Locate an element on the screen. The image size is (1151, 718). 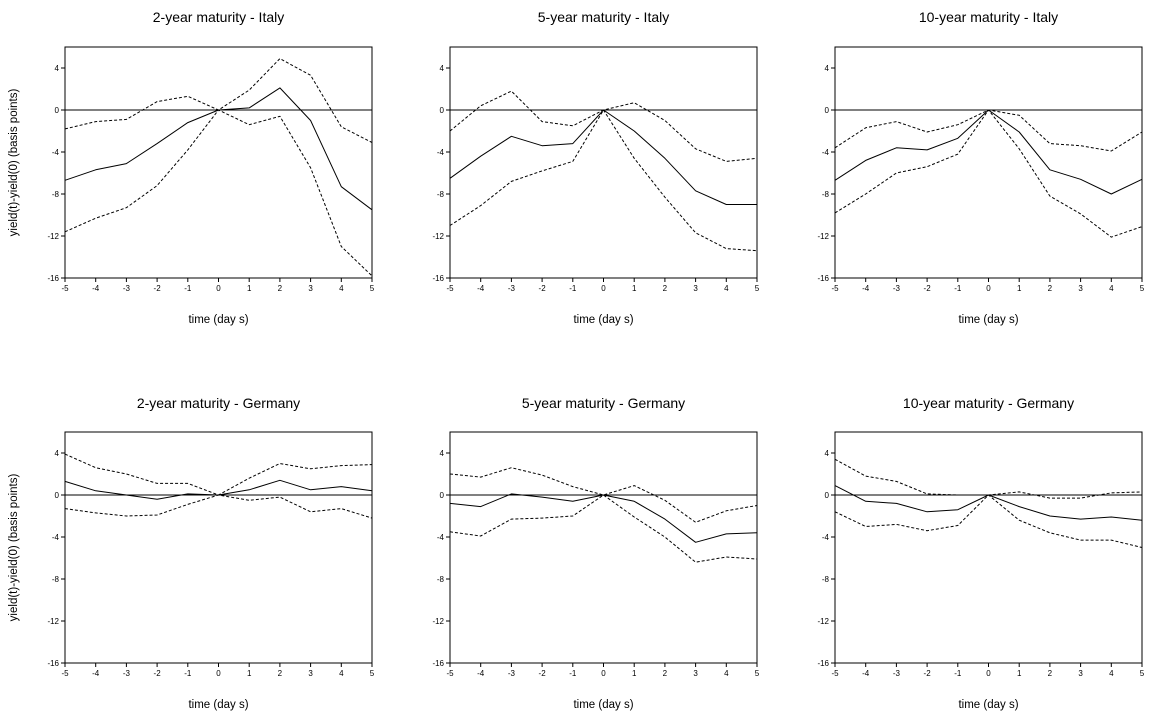
y-axis-label: yield(t)-yield(0) (basis points) is located at coordinates (14, 548).